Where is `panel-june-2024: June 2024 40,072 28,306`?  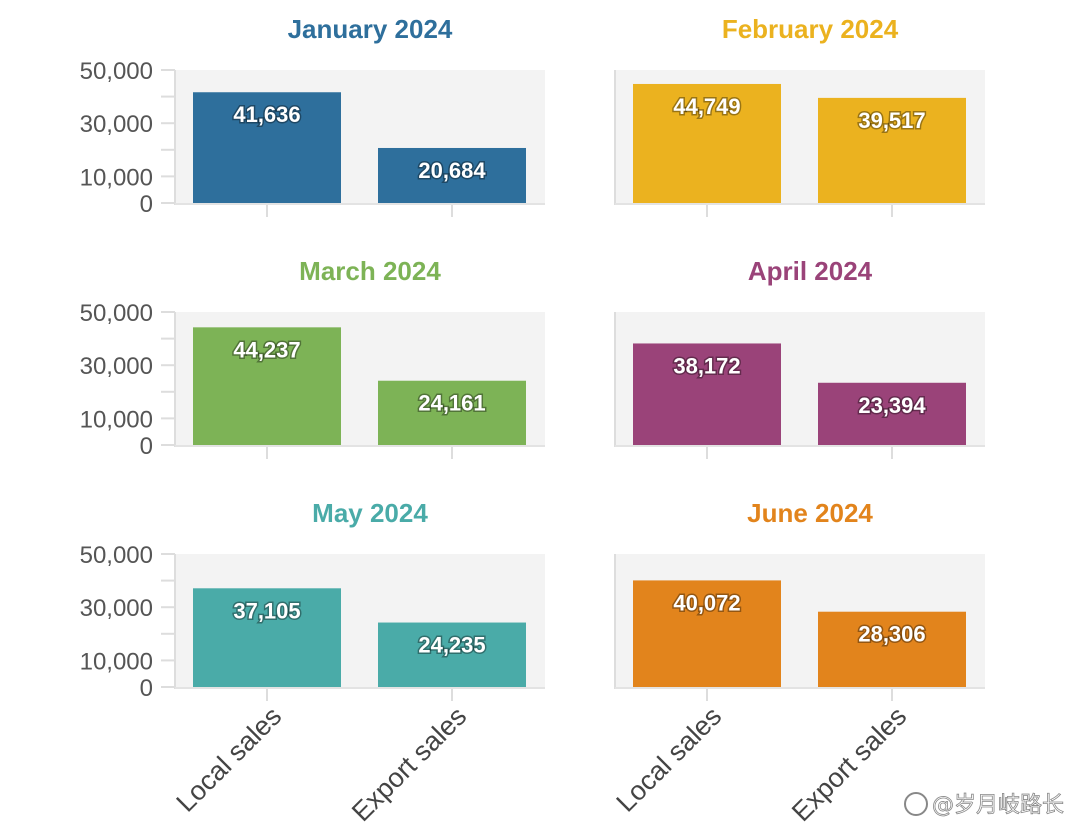
panel-june-2024: June 2024 40,072 28,306 is located at coordinates (799, 599).